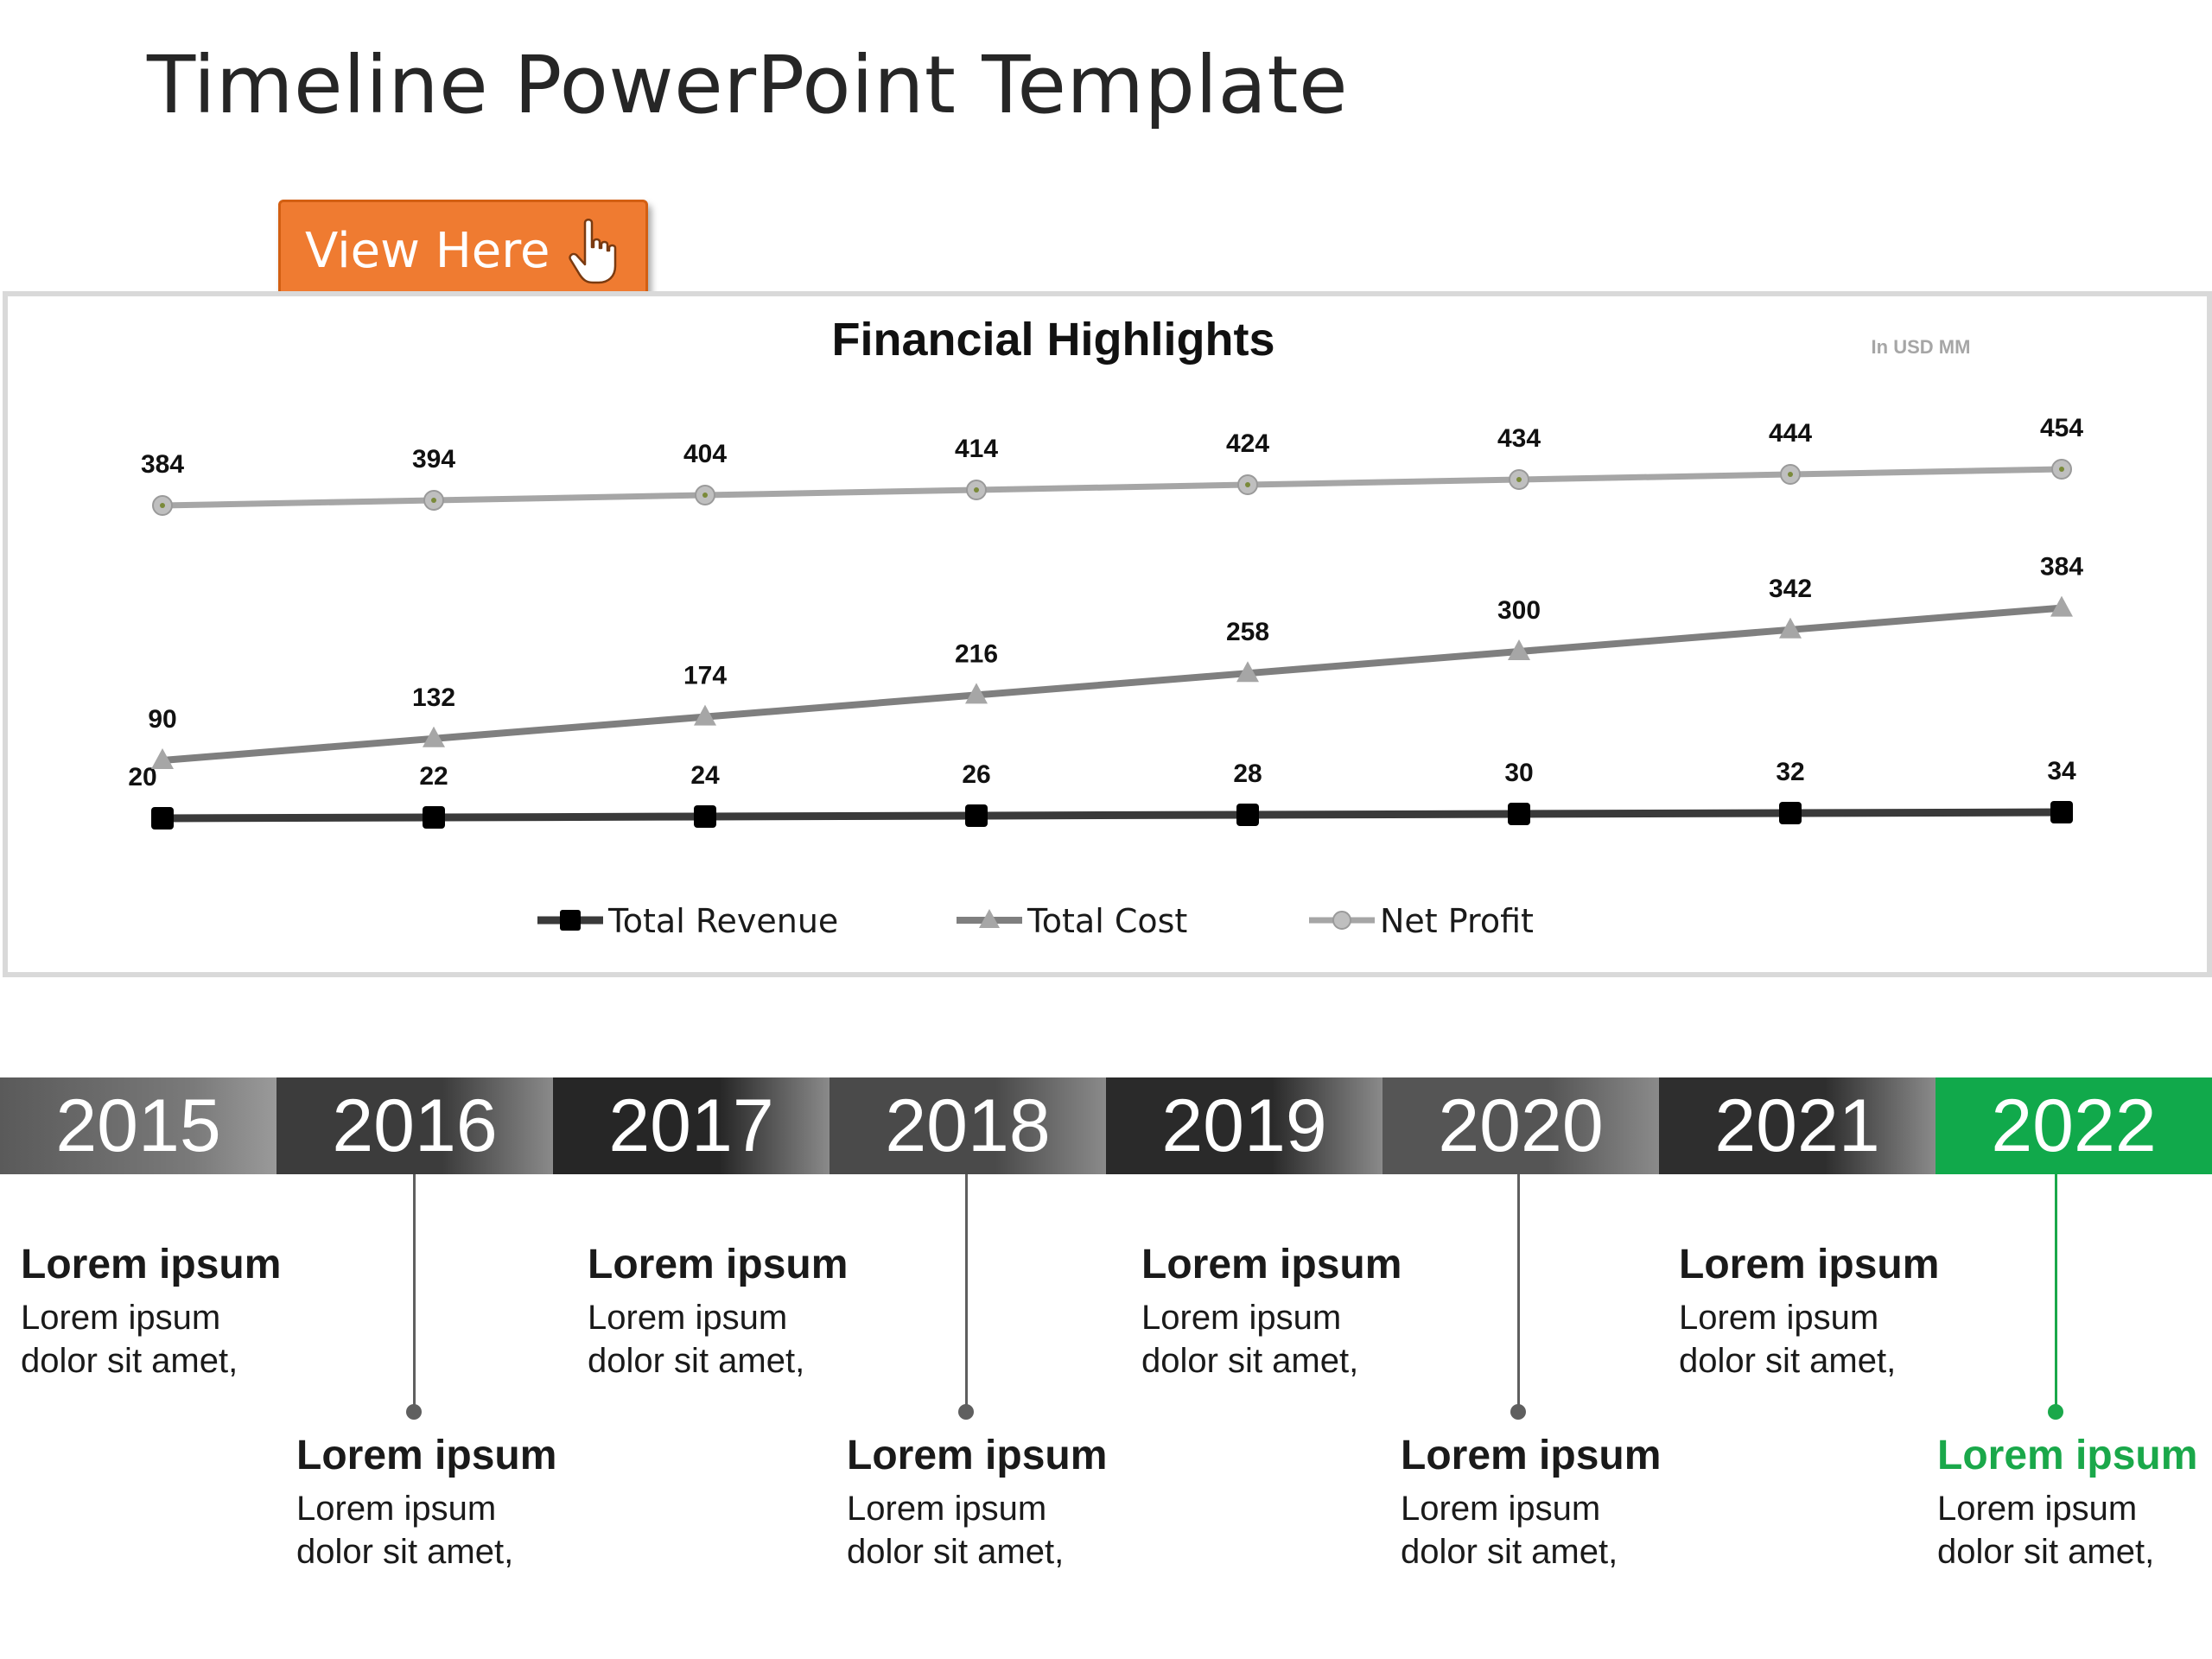  I want to click on timeline-item-2022: Lorem ipsum Lorem ipsum dolor sit amet,, so click(2074, 1502).